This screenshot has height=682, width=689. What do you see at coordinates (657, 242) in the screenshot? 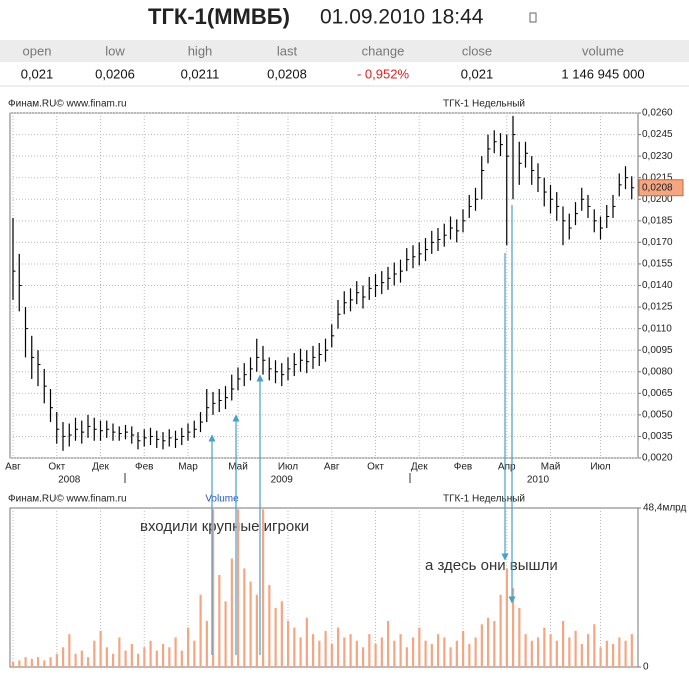
I see `y-tick-label: 0,0170` at bounding box center [657, 242].